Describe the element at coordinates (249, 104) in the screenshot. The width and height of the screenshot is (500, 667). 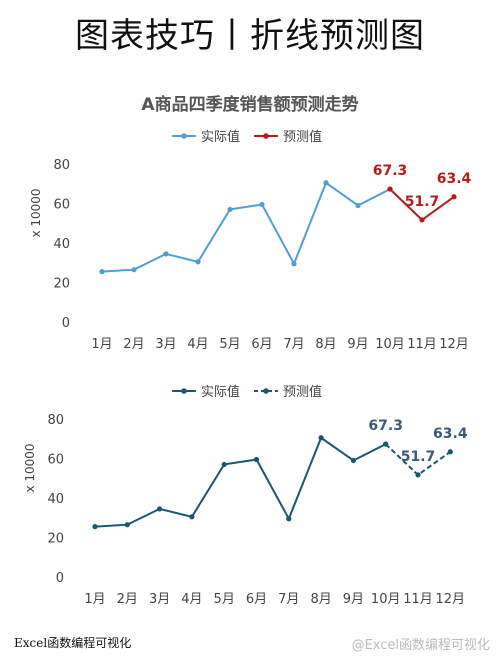
I see `chart-title: A商品四季度销售额预测走势` at that location.